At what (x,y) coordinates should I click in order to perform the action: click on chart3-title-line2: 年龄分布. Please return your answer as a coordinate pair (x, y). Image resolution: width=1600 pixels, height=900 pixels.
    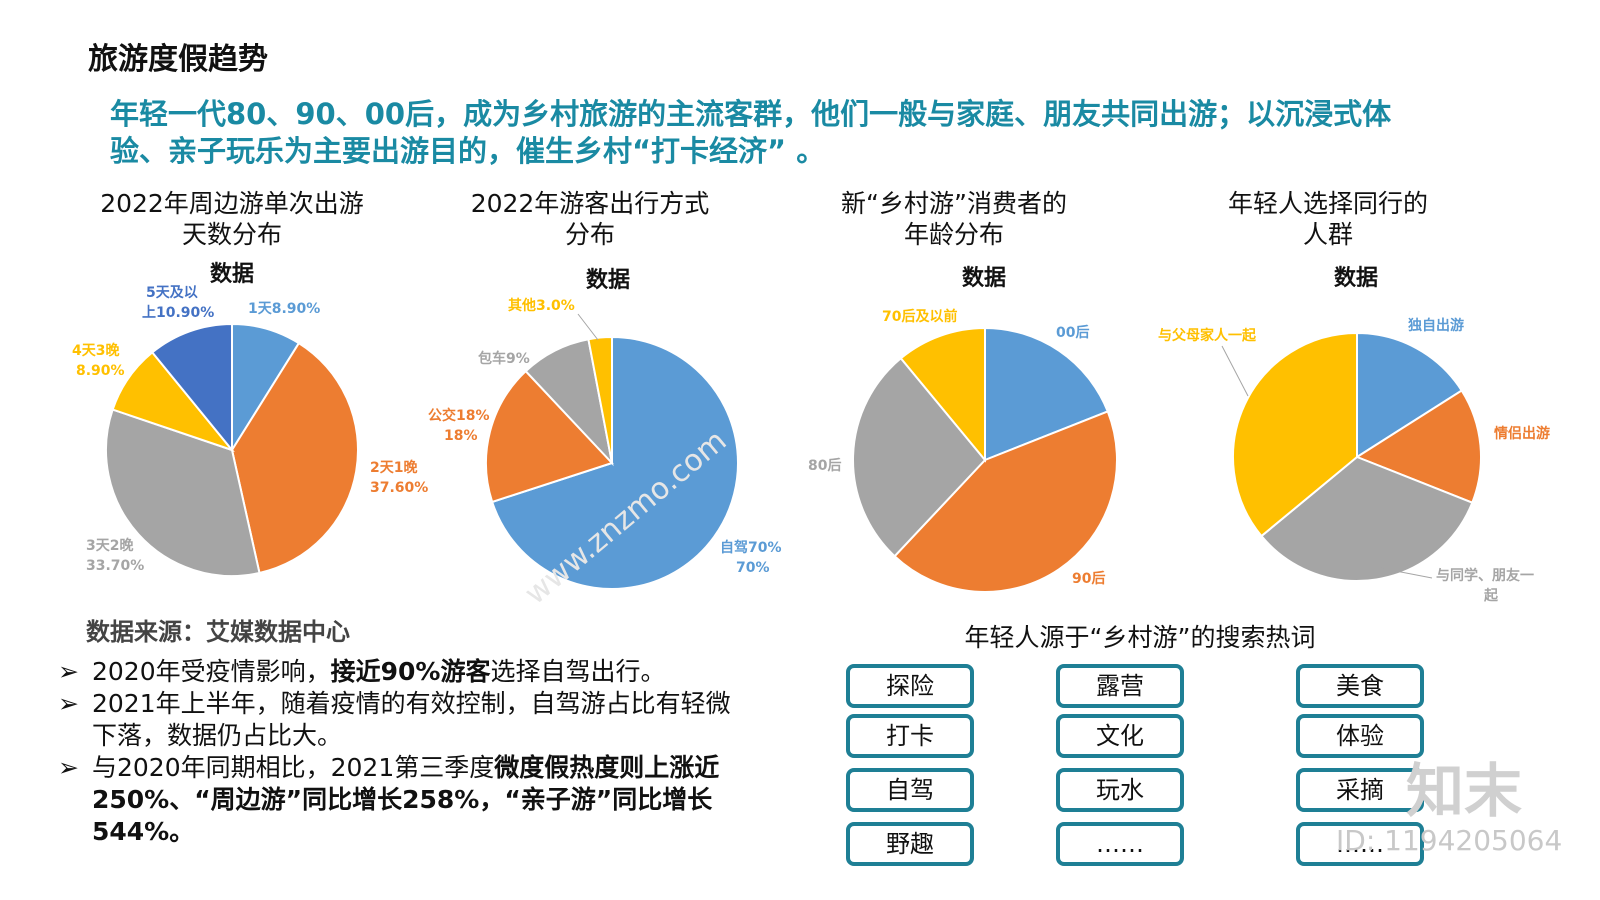
    Looking at the image, I should click on (953, 234).